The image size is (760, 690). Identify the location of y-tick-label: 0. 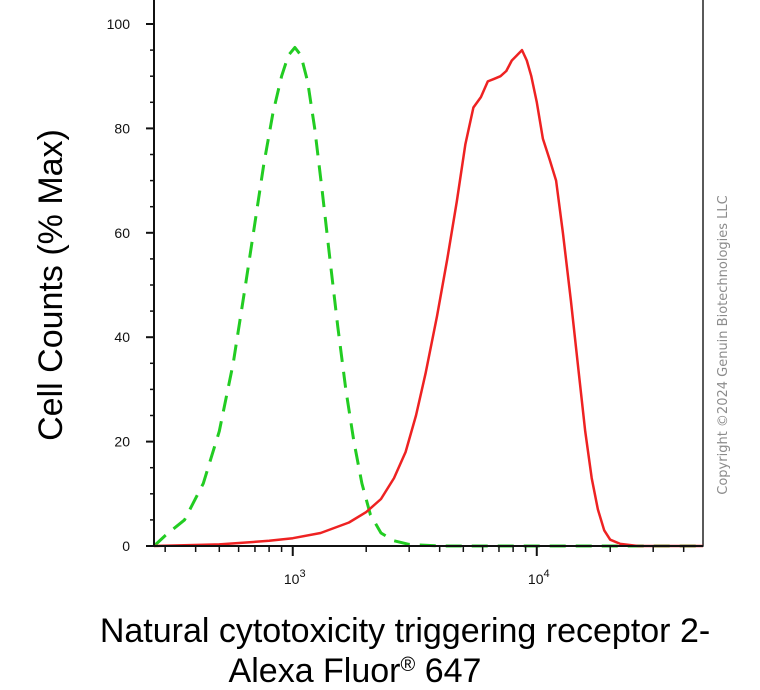
(126, 546).